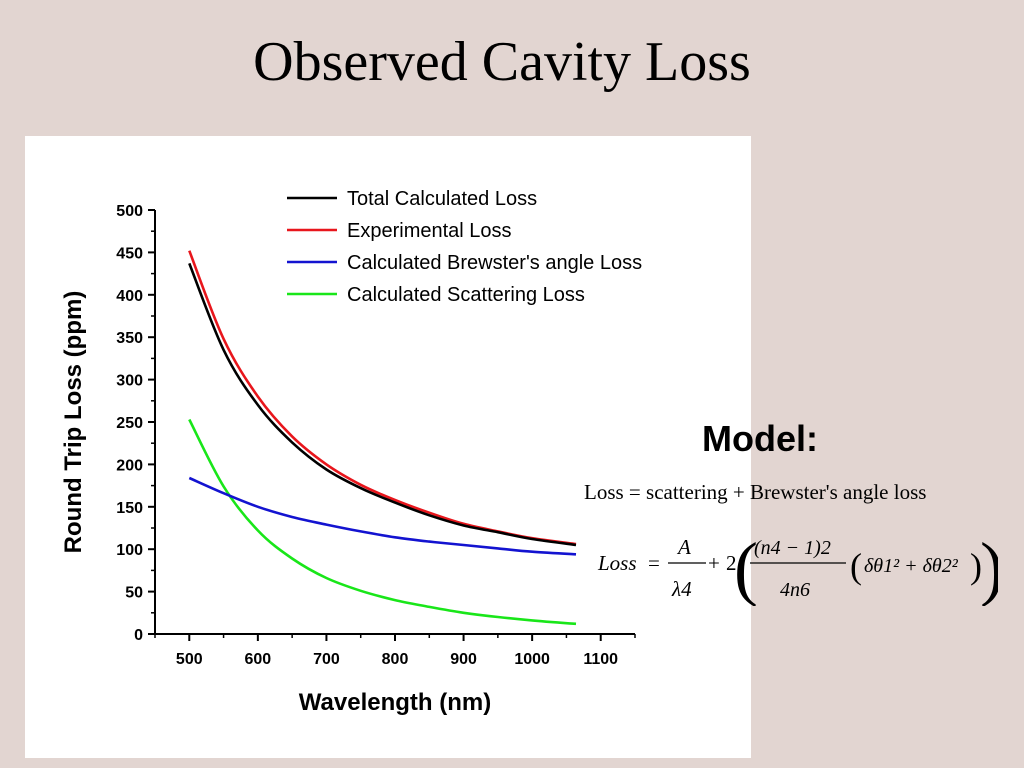 The height and width of the screenshot is (768, 1024). I want to click on formula-term1-denominator: λ4, so click(681, 589).